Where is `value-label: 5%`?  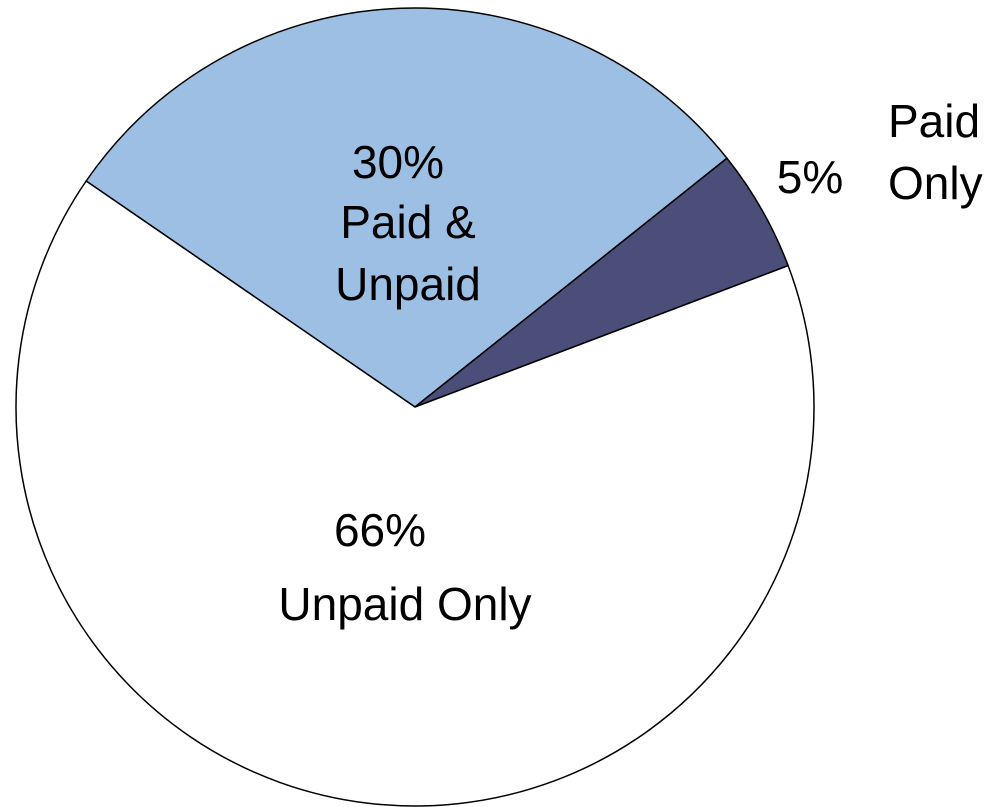
value-label: 5% is located at coordinates (810, 177).